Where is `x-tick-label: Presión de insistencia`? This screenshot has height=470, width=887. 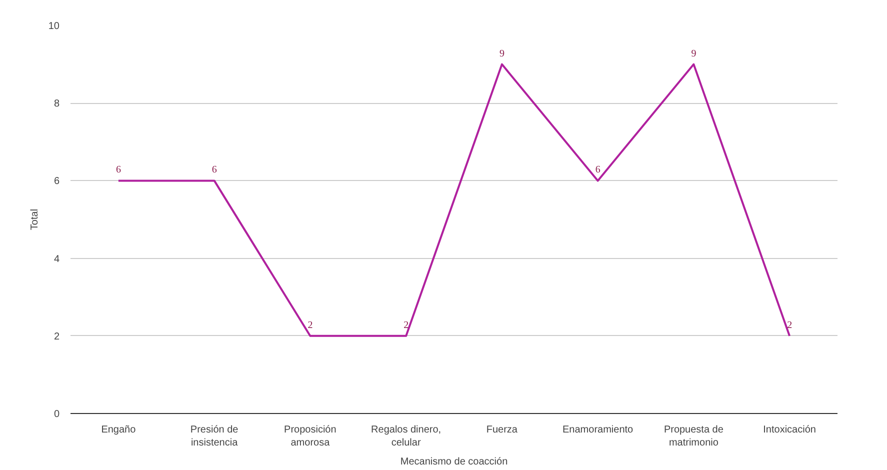 x-tick-label: Presión de insistencia is located at coordinates (214, 436).